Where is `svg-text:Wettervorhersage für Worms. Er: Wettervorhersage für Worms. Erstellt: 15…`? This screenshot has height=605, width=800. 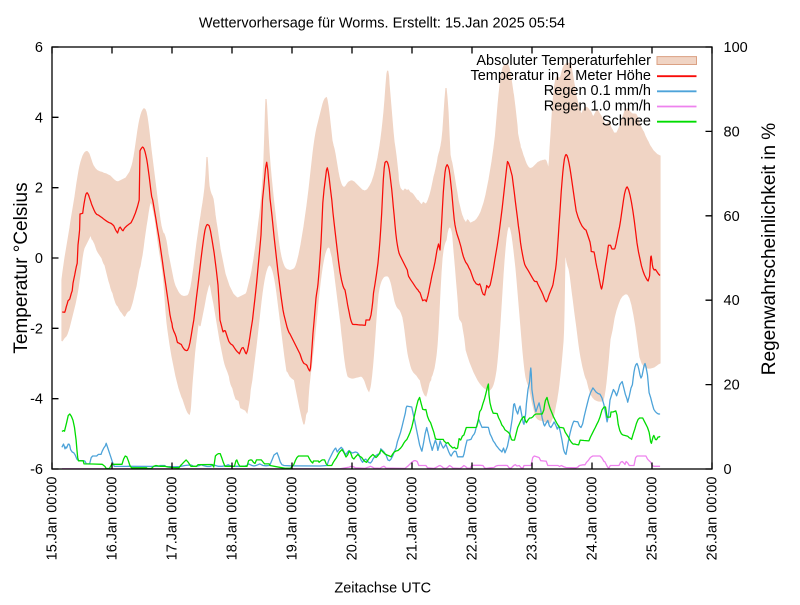 svg-text:Wettervorhersage für Worms. Er: Wettervorhersage für Worms. Erstellt: 15… is located at coordinates (382, 24).